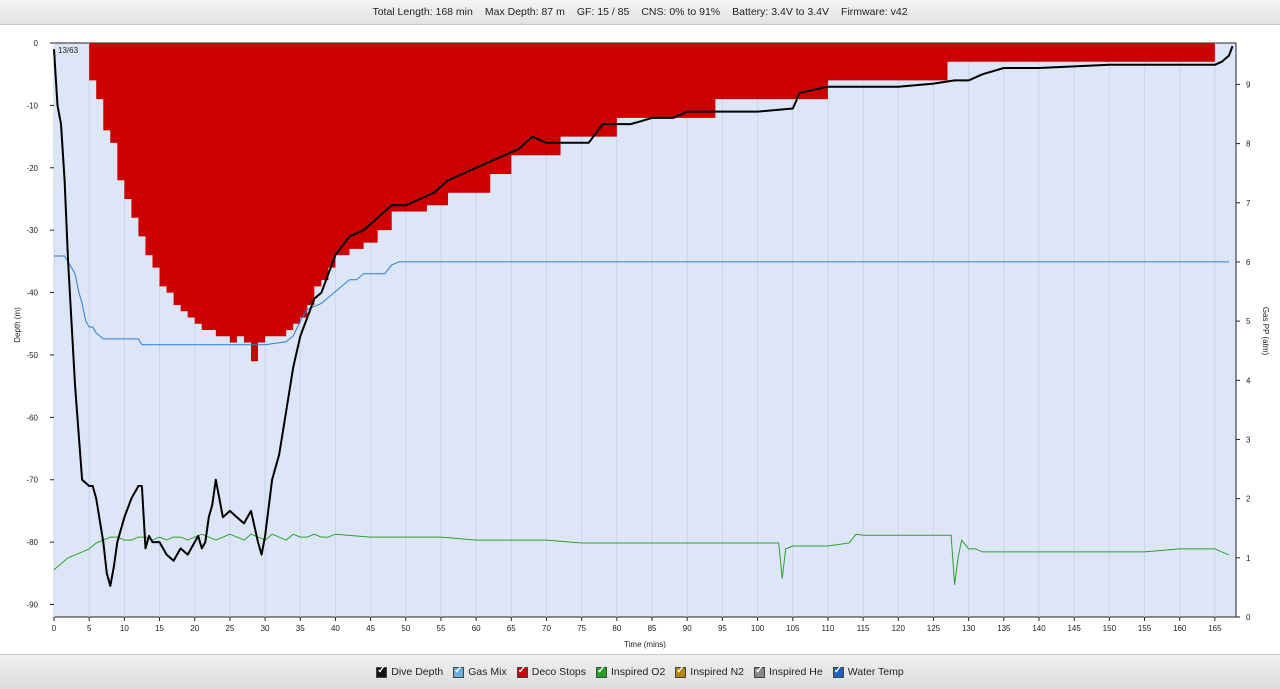  I want to click on legend-label: Dive Depth, so click(417, 672).